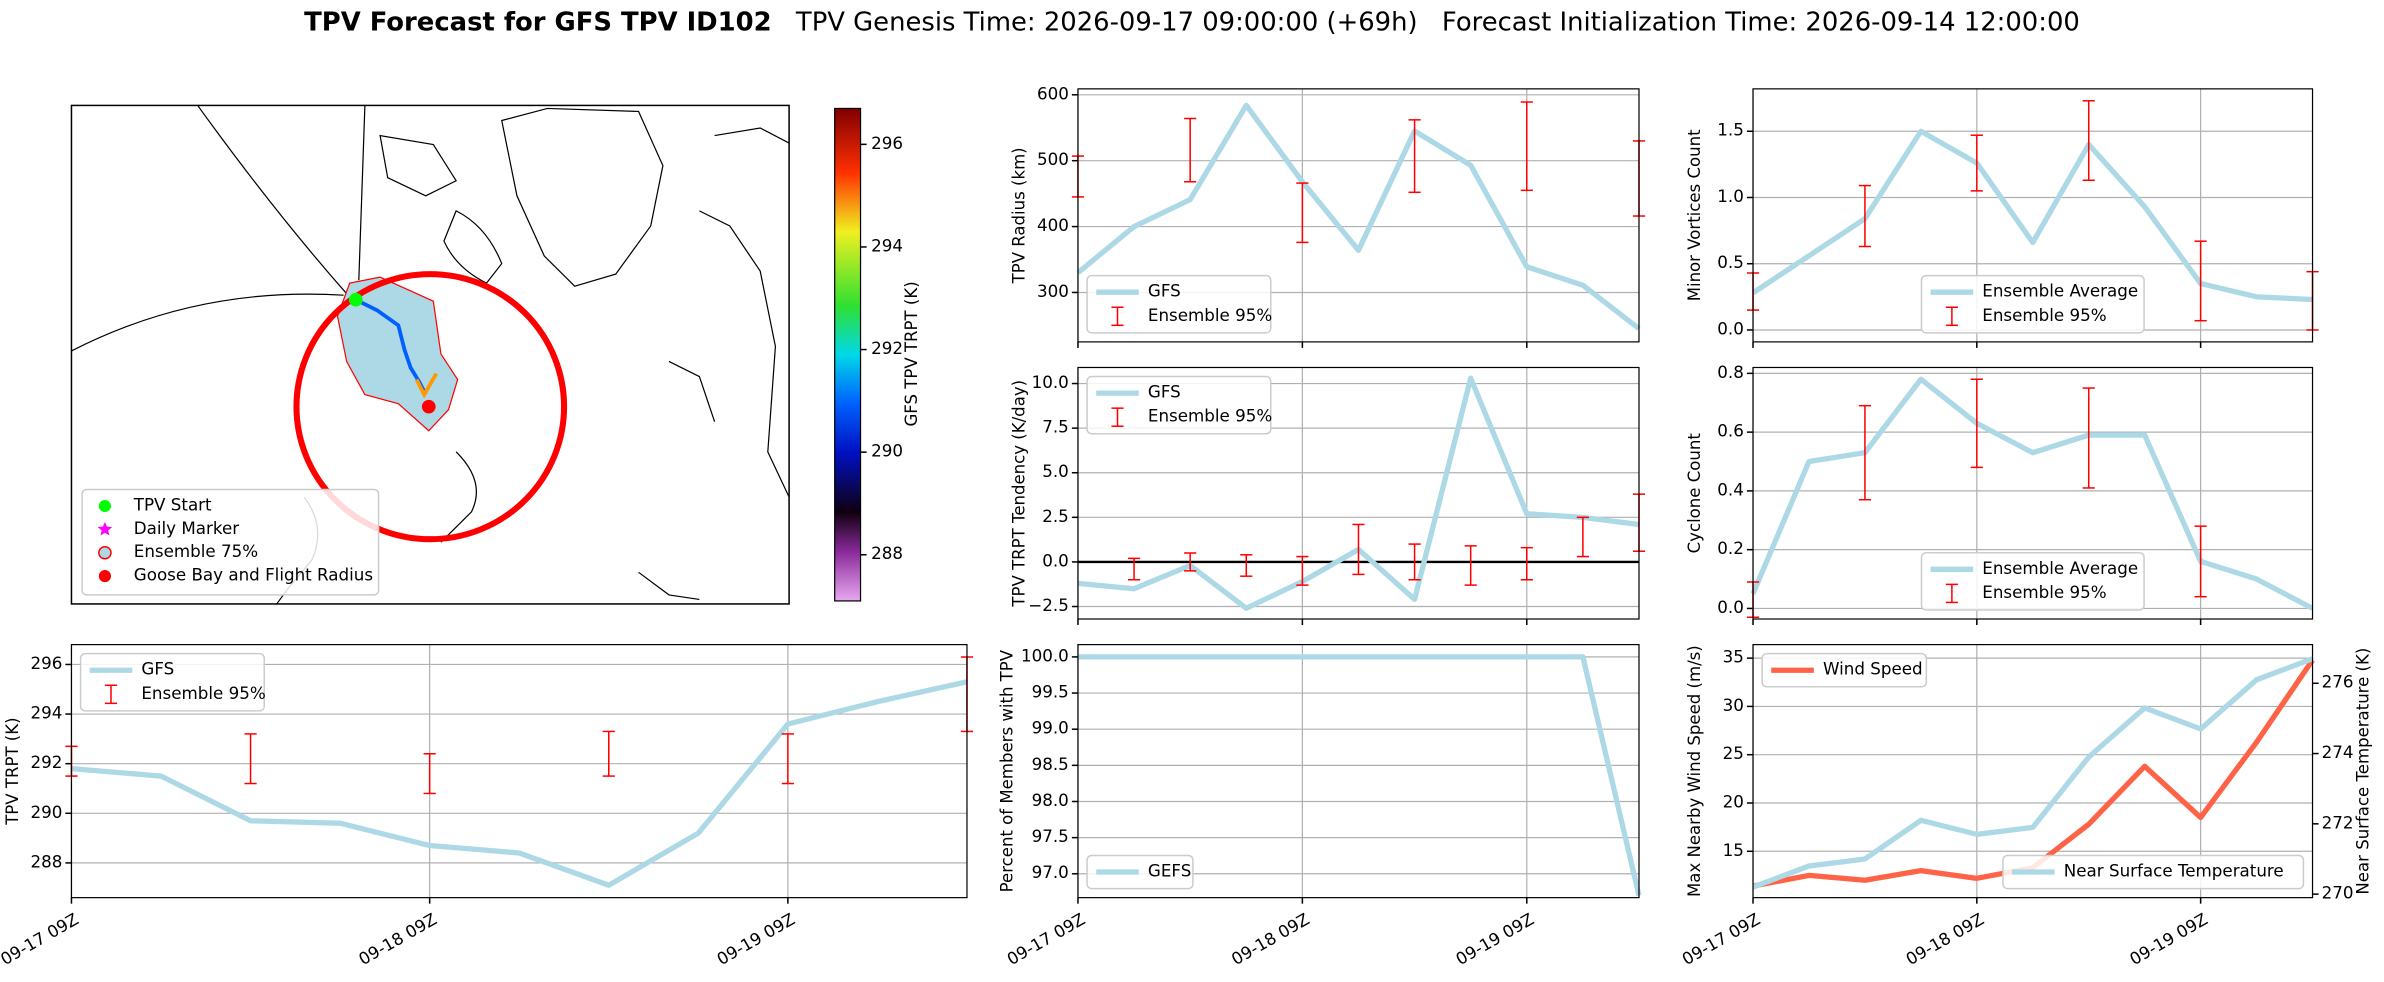  I want to click on y-tick-label: 20, so click(1733, 802).